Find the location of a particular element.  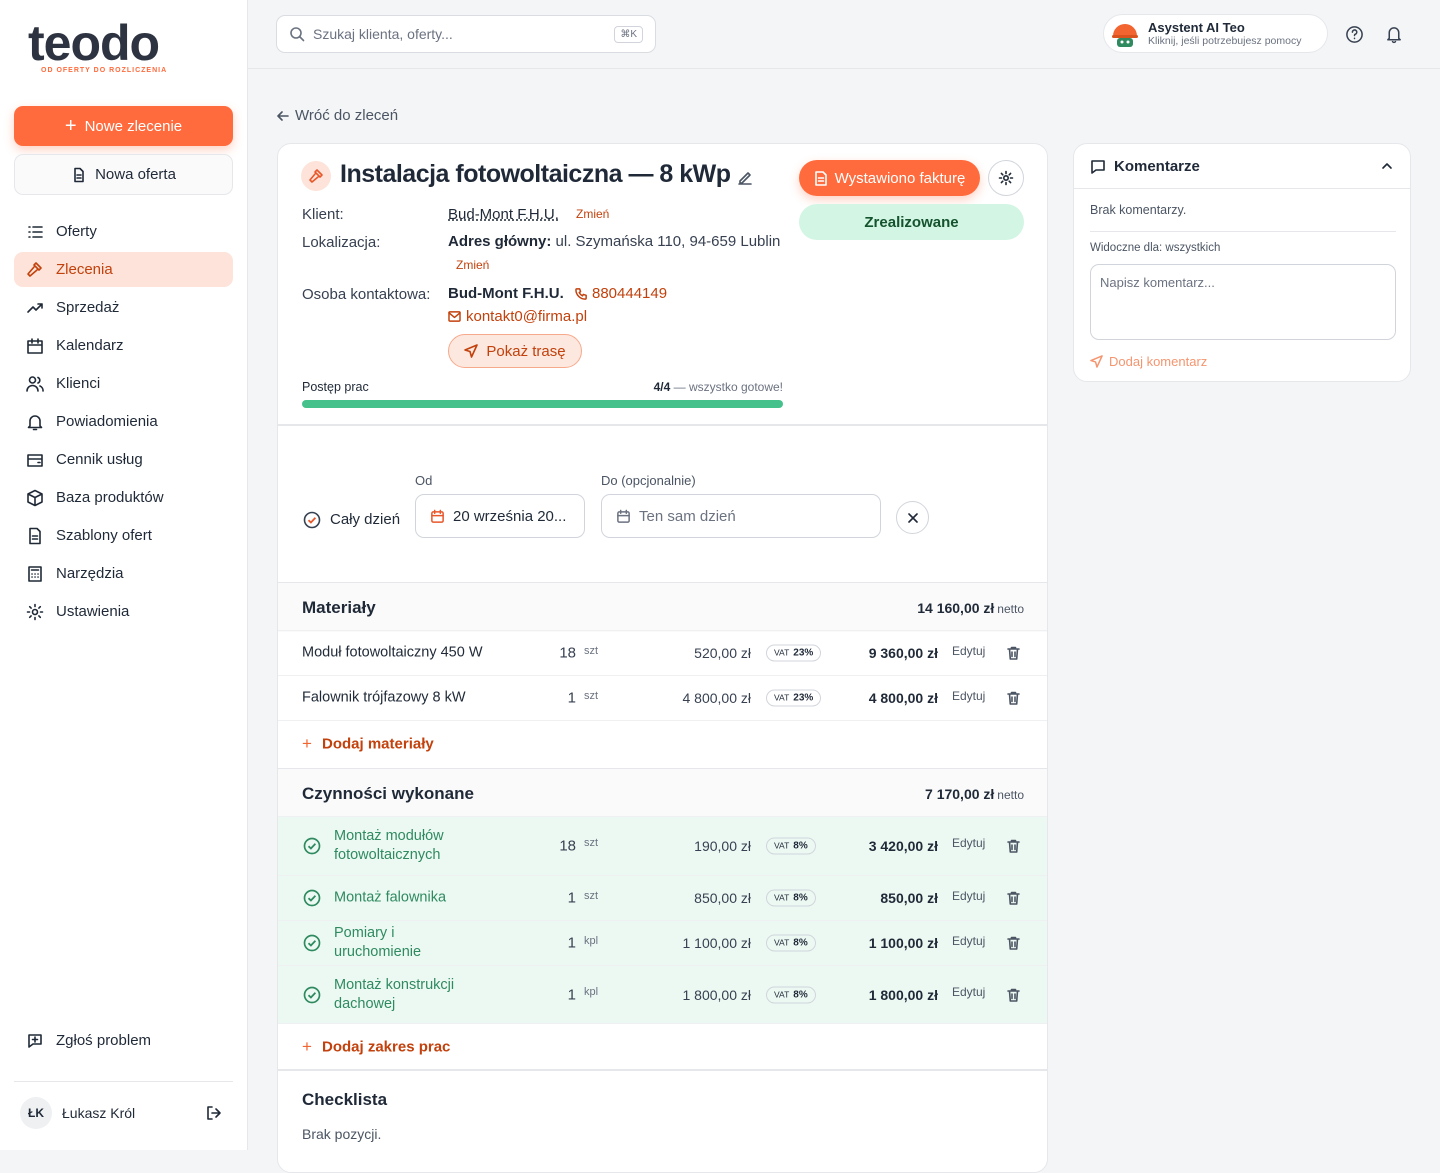

collapse-icon is located at coordinates (1387, 166).